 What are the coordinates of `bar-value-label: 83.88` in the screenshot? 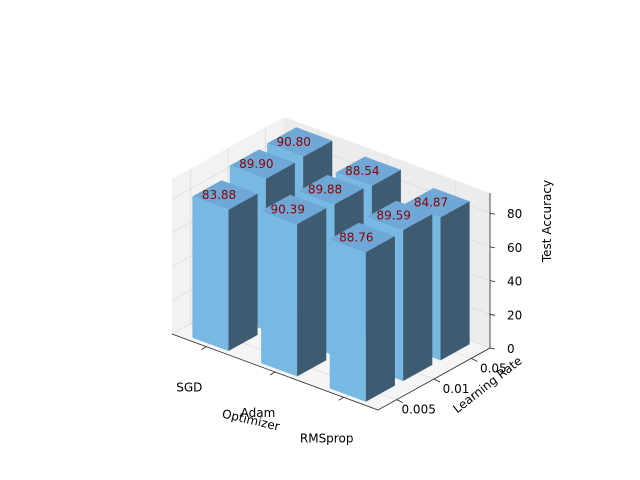 It's located at (219, 195).